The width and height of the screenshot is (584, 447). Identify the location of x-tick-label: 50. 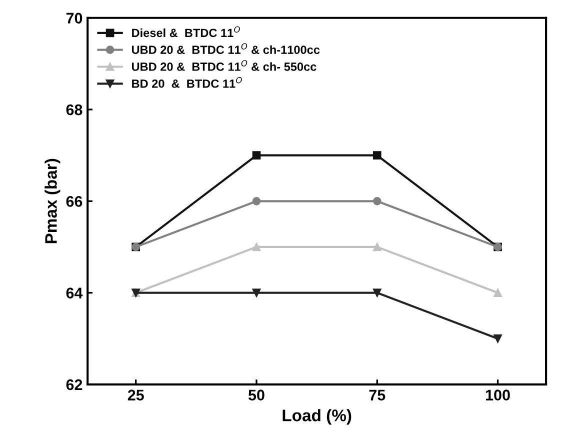
(256, 395).